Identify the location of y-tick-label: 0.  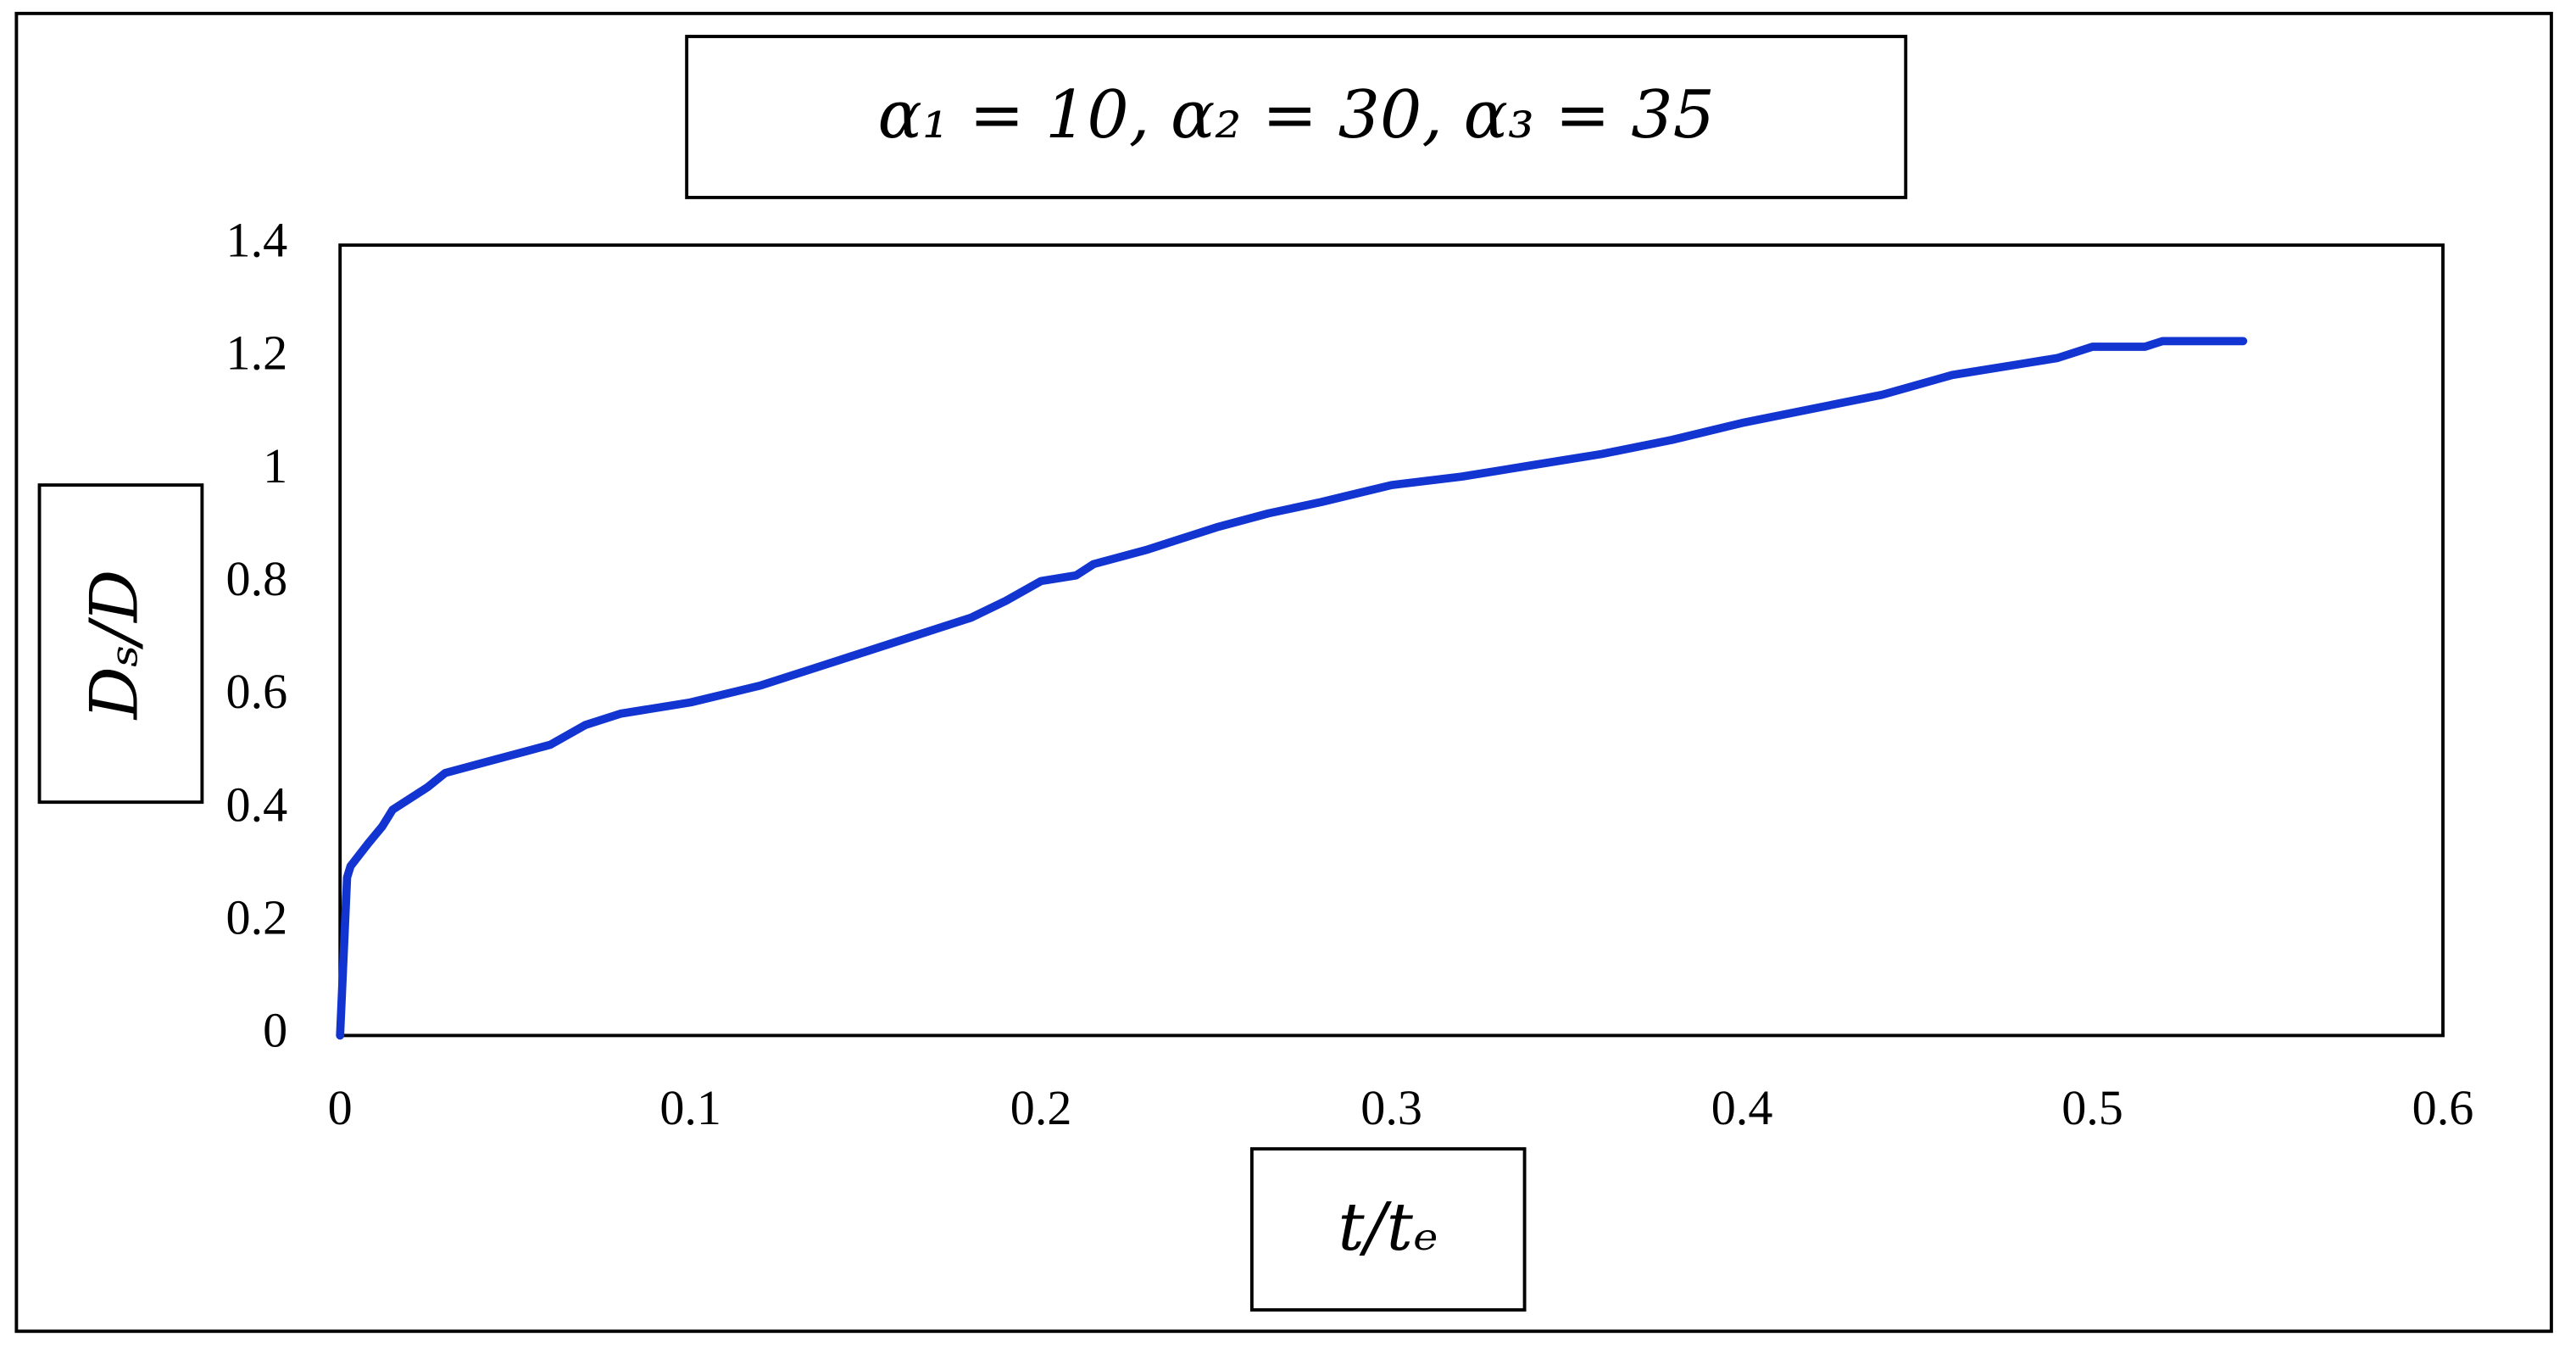
(275, 1030).